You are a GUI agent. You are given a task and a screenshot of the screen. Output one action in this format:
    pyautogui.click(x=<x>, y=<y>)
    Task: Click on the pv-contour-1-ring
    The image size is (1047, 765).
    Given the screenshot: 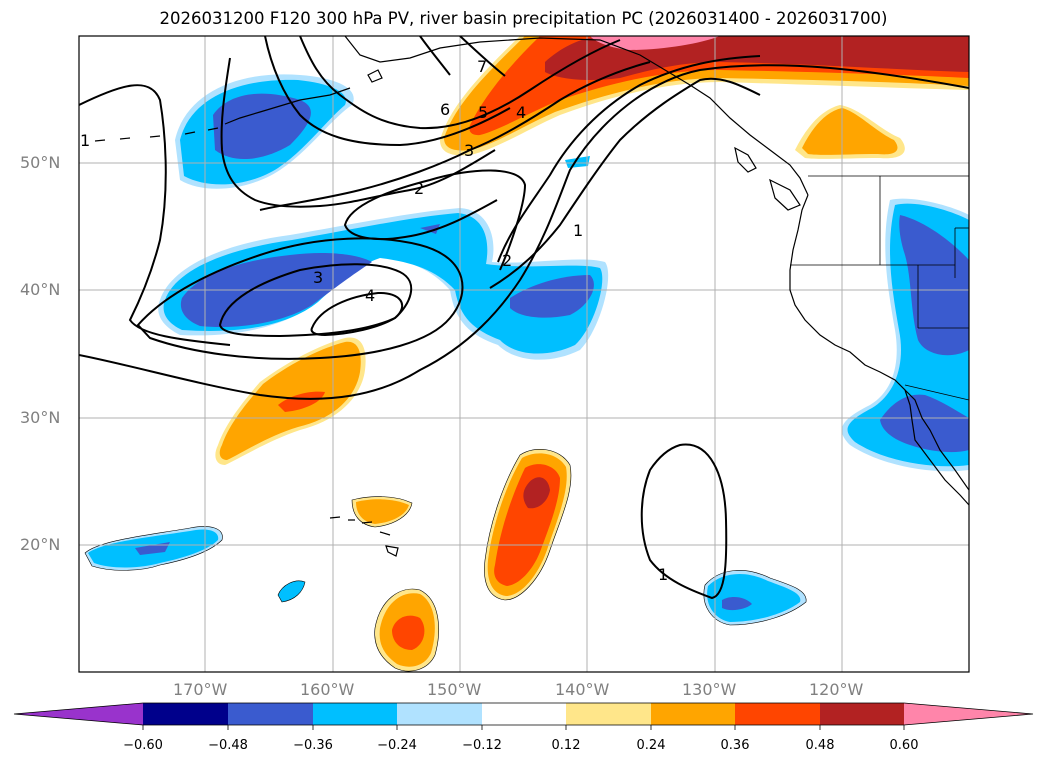 What is the action you would take?
    pyautogui.click(x=684, y=521)
    